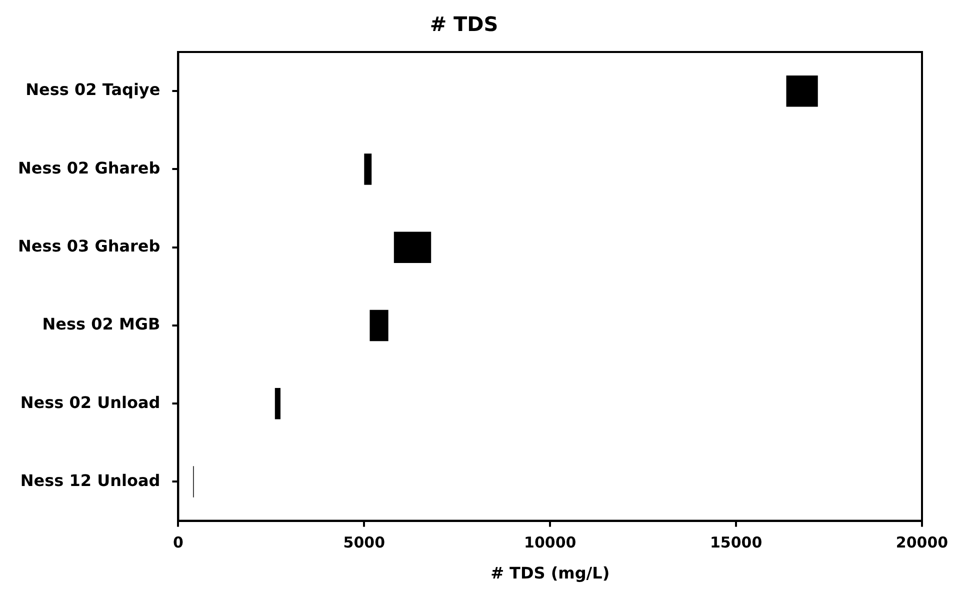 This screenshot has height=594, width=958. What do you see at coordinates (178, 543) in the screenshot?
I see `x-tick-label: 0` at bounding box center [178, 543].